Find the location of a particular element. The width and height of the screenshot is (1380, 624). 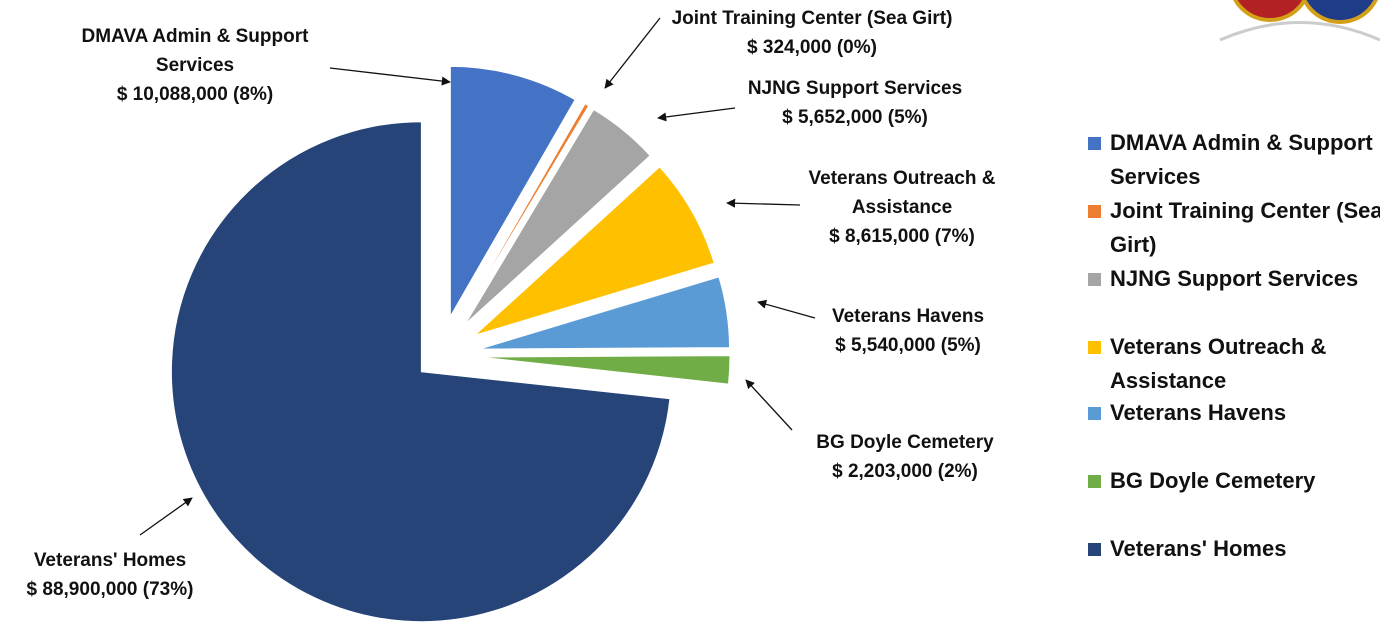

data-label-value: $ 324,000 (0%) is located at coordinates (812, 47).